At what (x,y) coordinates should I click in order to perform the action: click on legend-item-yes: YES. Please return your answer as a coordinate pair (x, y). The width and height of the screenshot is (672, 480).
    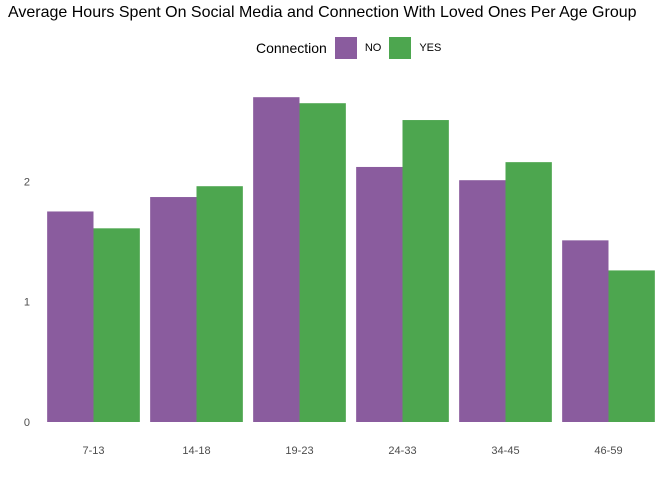
    Looking at the image, I should click on (415, 48).